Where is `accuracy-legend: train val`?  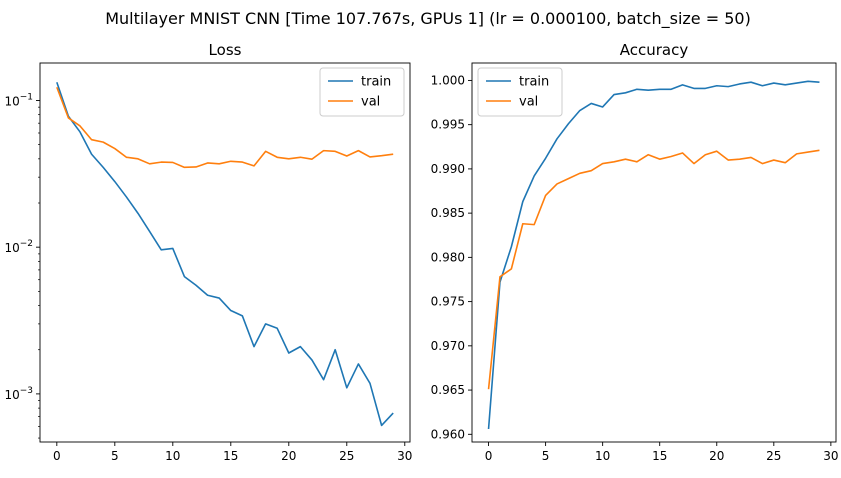
accuracy-legend: train val is located at coordinates (520, 92).